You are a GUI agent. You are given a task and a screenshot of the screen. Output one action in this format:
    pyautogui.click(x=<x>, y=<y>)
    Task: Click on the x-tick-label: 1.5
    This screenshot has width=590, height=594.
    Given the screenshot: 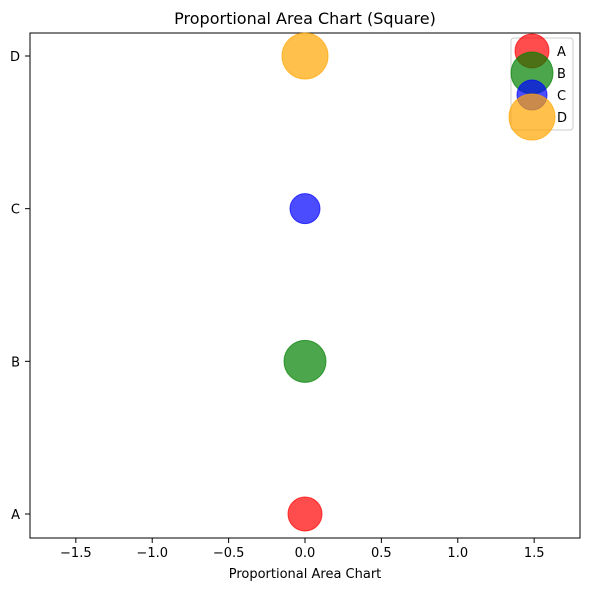 What is the action you would take?
    pyautogui.click(x=534, y=553)
    